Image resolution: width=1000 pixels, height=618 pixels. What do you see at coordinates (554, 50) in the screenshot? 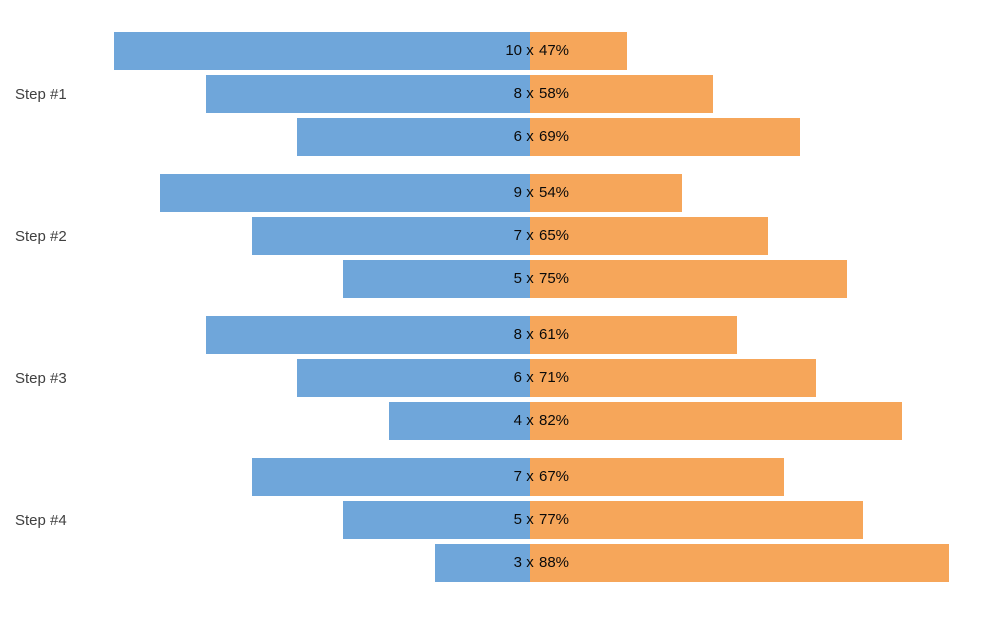
I see `bar-label-percent: 47%` at bounding box center [554, 50].